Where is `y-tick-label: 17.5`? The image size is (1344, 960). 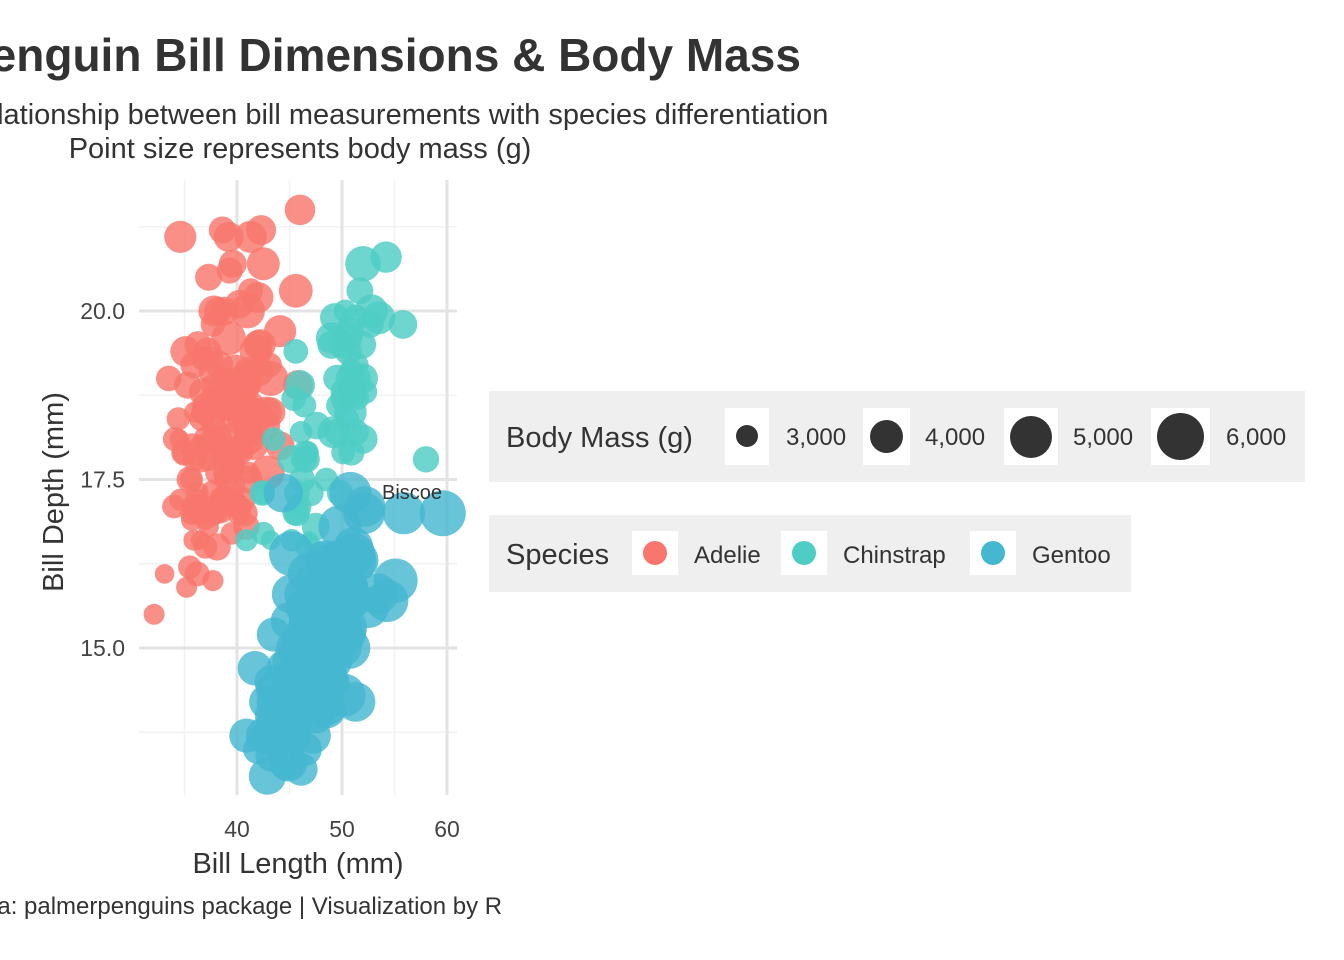 y-tick-label: 17.5 is located at coordinates (102, 480).